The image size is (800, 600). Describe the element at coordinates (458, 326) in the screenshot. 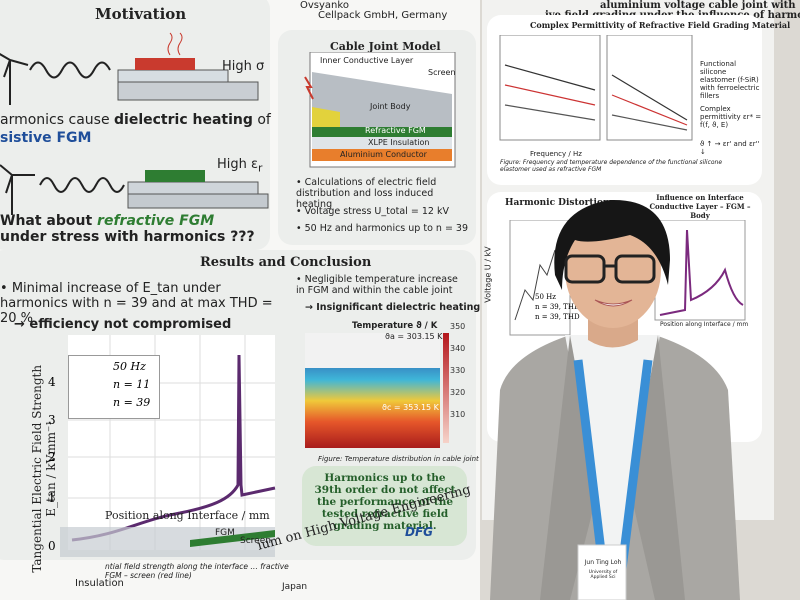

I see `colorbar-tick: 350` at that location.